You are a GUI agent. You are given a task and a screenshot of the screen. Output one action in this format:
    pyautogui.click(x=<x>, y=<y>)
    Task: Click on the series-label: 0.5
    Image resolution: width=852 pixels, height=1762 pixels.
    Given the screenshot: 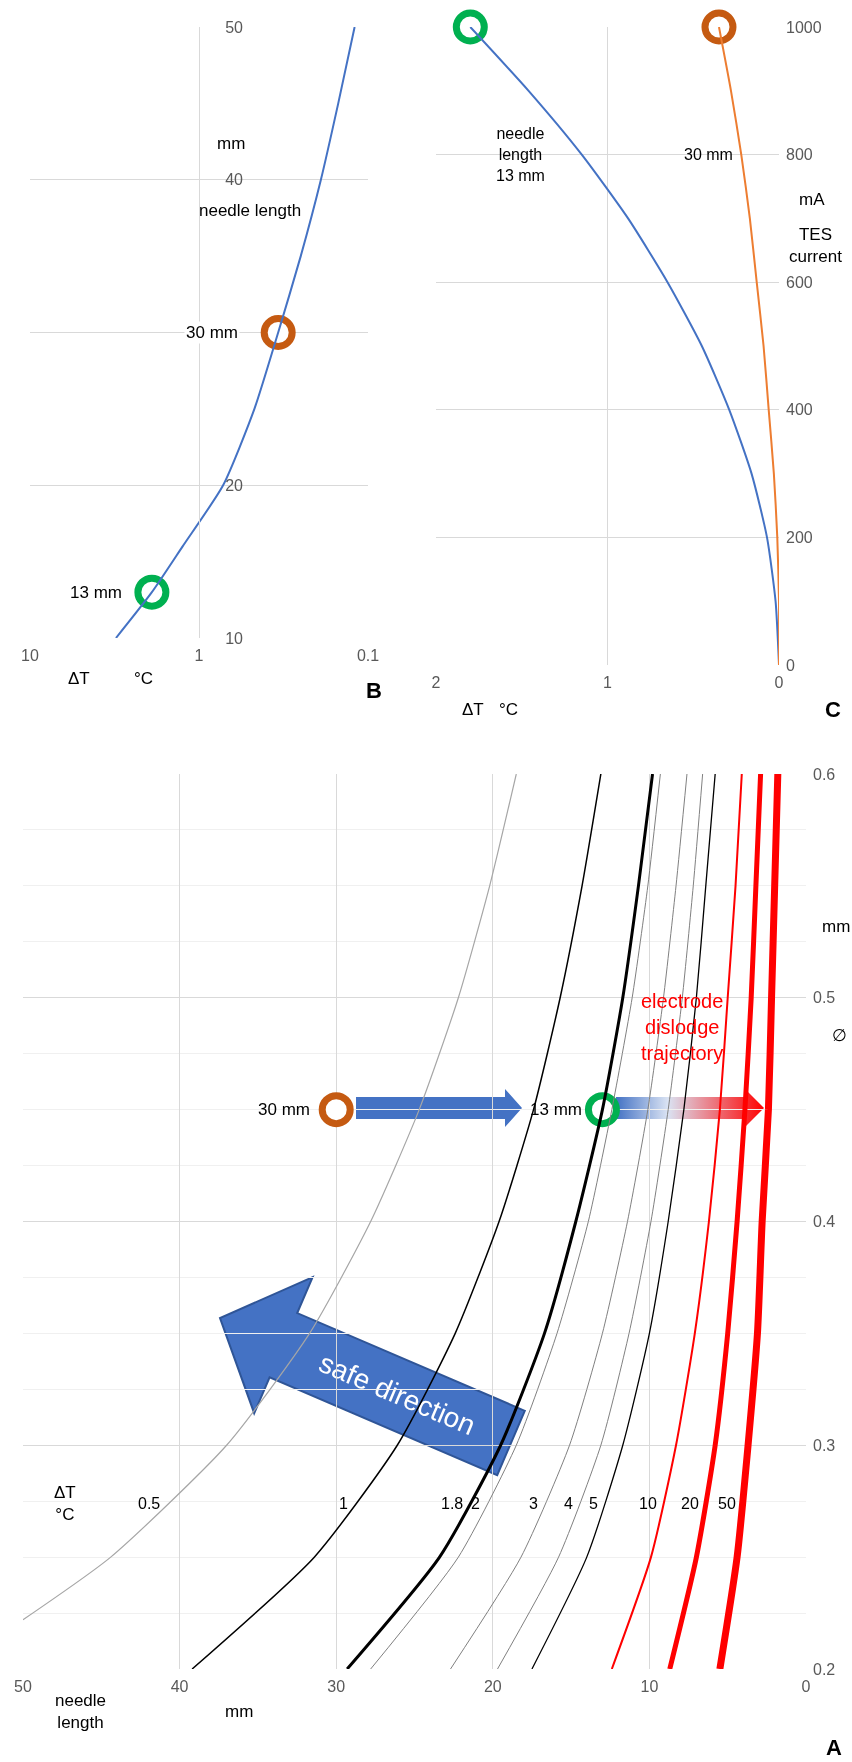 What is the action you would take?
    pyautogui.click(x=149, y=1503)
    